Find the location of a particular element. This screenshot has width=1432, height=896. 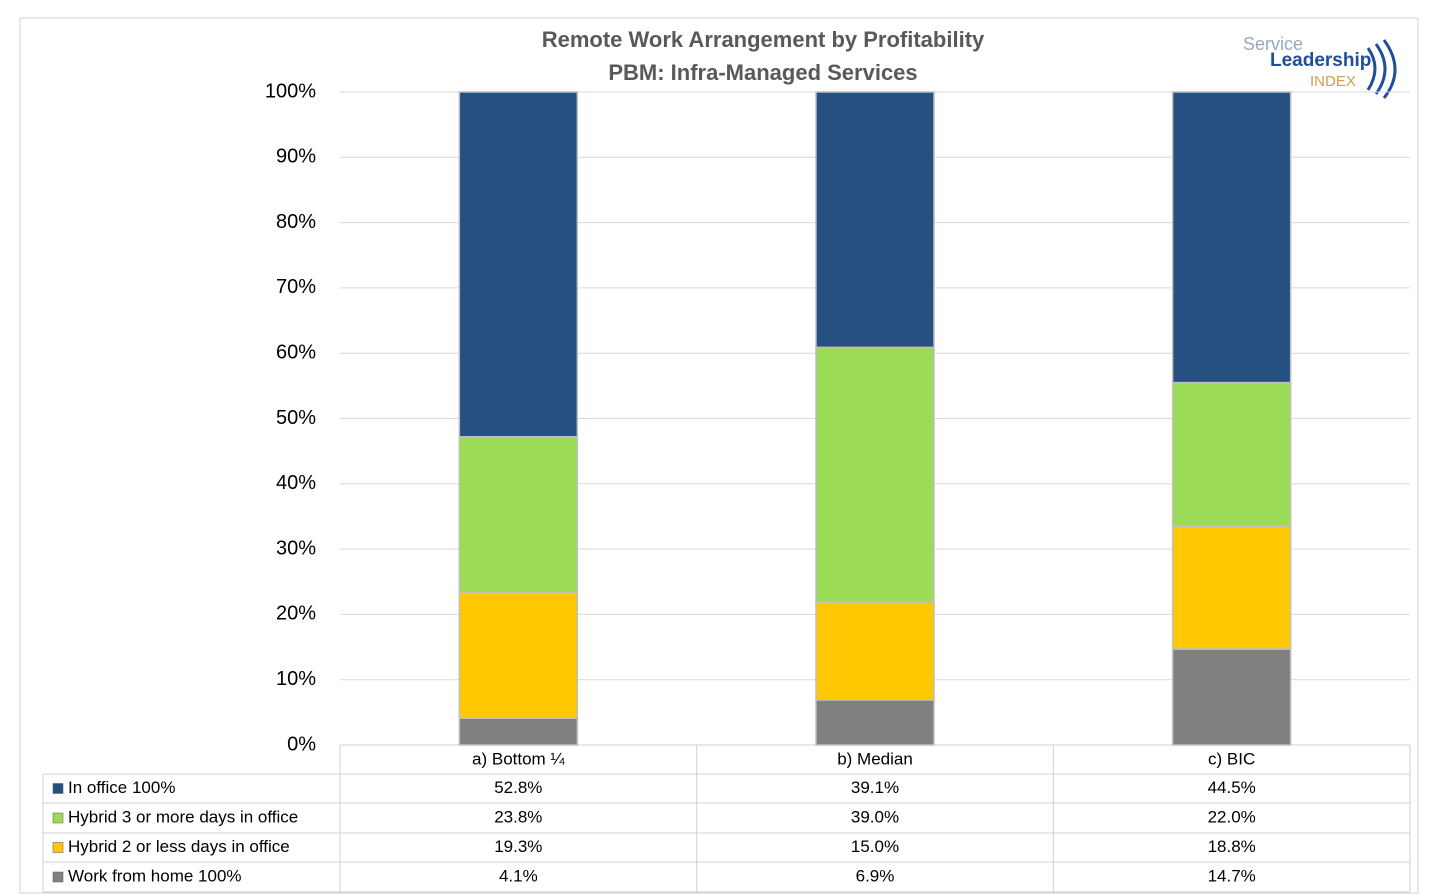

y-tick-label: 90% is located at coordinates (296, 157).